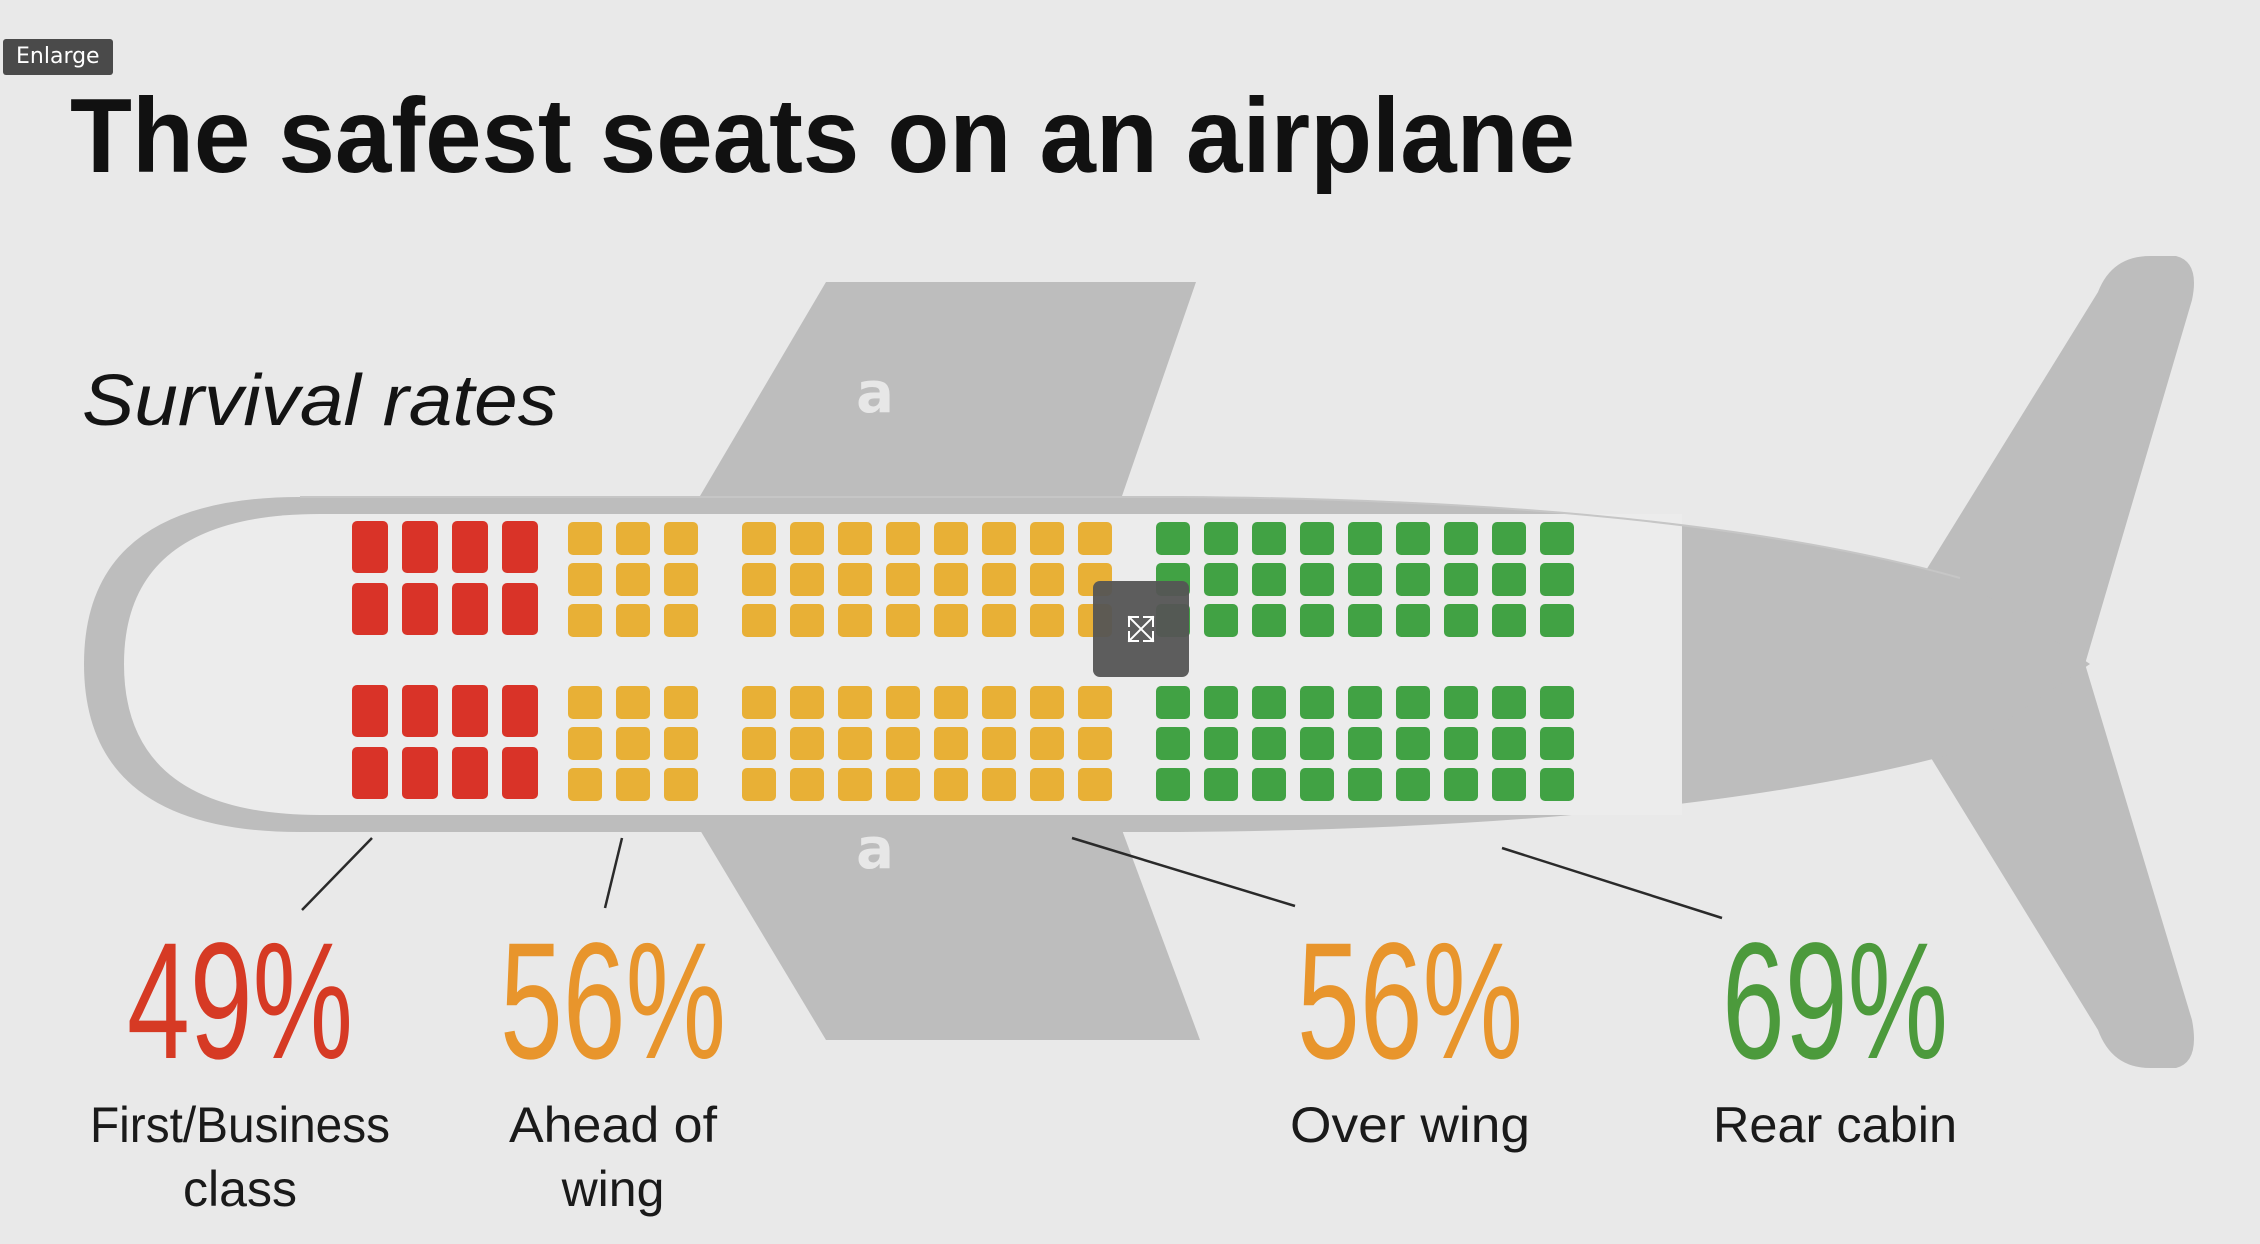 The image size is (2260, 1244). I want to click on expand-image-button, so click(1141, 629).